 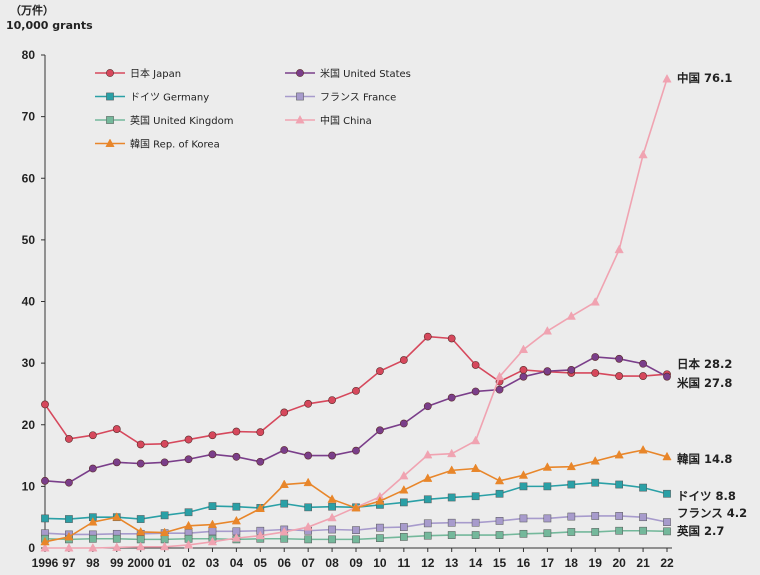 What do you see at coordinates (428, 563) in the screenshot?
I see `x-tick-label: 12` at bounding box center [428, 563].